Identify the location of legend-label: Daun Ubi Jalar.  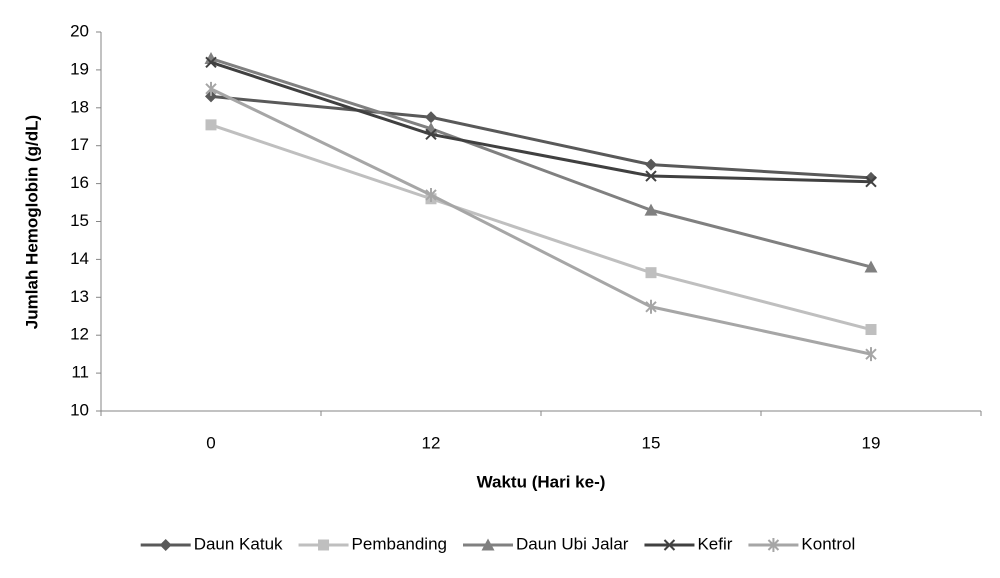
(572, 543).